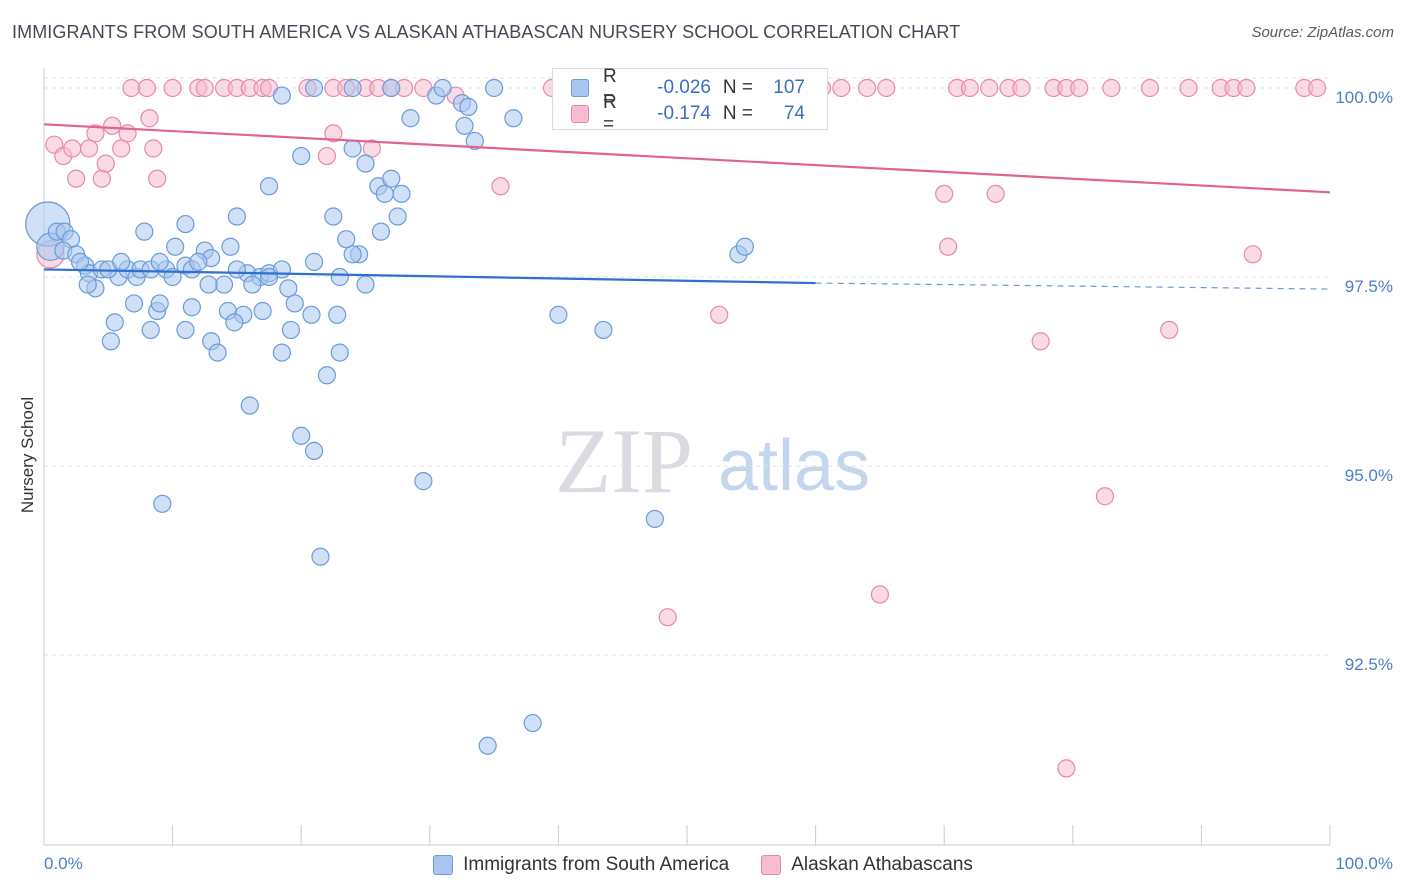 This screenshot has width=1406, height=892. What do you see at coordinates (1073, 286) in the screenshot?
I see `south-america-trend-extension` at bounding box center [1073, 286].